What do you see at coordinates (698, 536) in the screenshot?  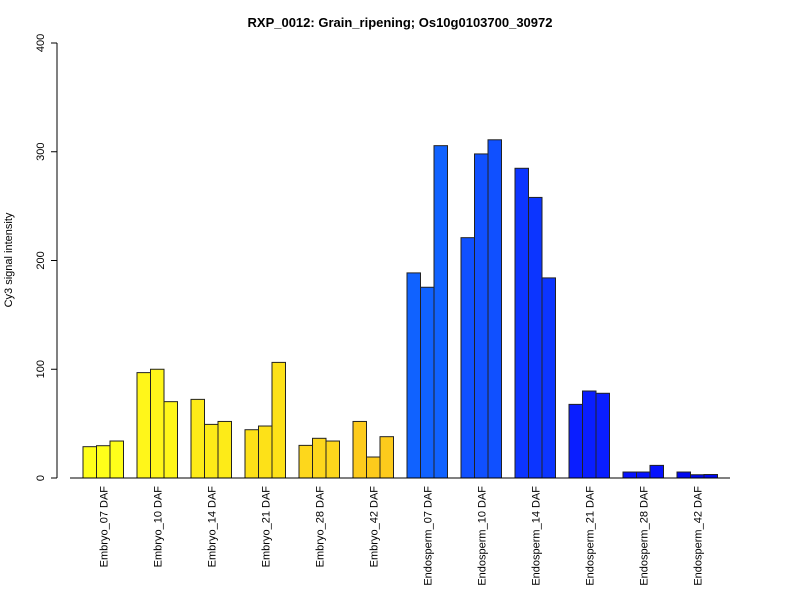 I see `x-tick-label: Endosperm_42 DAF` at bounding box center [698, 536].